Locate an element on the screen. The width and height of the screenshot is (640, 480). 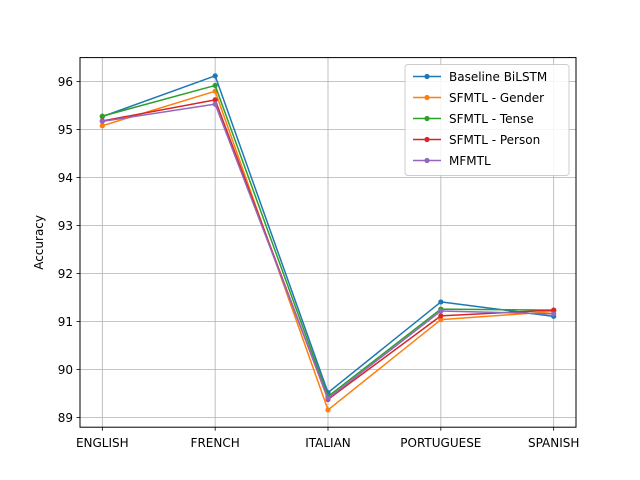
y-tick-label: 94 is located at coordinates (65, 178).